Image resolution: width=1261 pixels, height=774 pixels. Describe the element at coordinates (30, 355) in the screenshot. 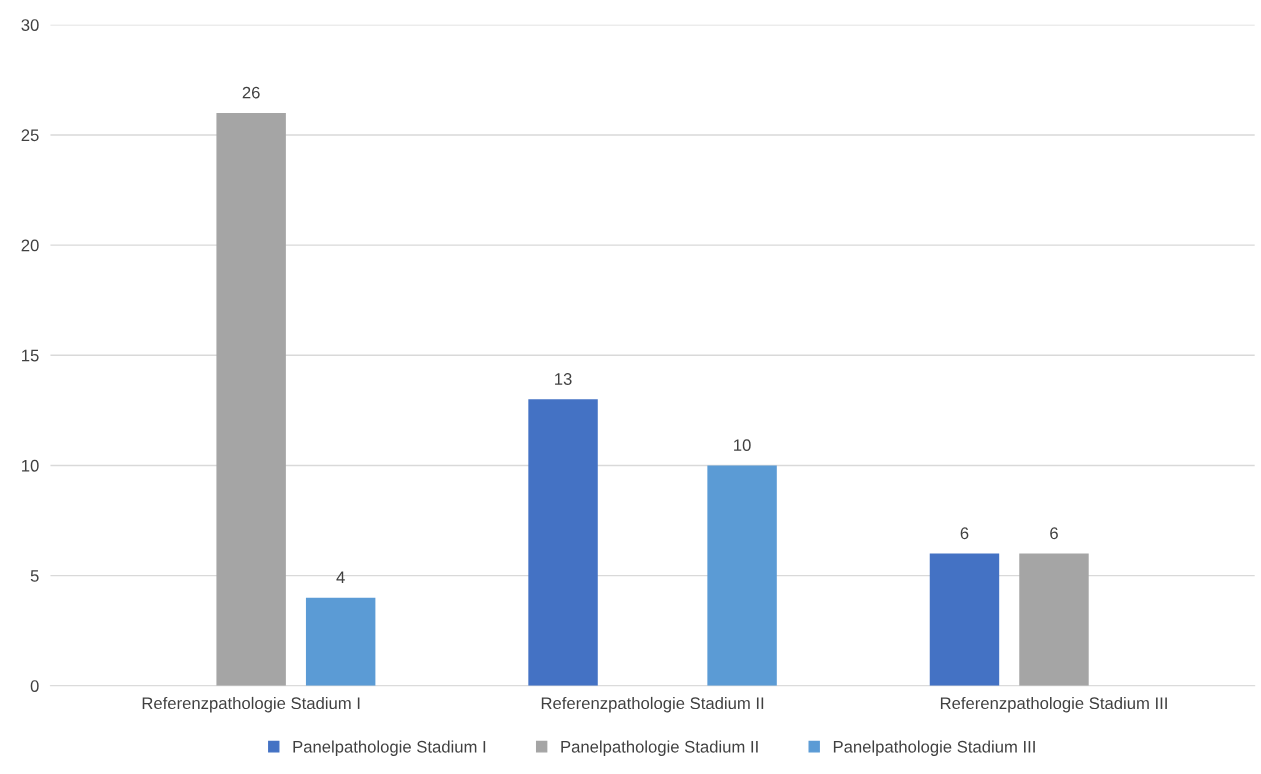

I see `y-tick-label: 15` at that location.